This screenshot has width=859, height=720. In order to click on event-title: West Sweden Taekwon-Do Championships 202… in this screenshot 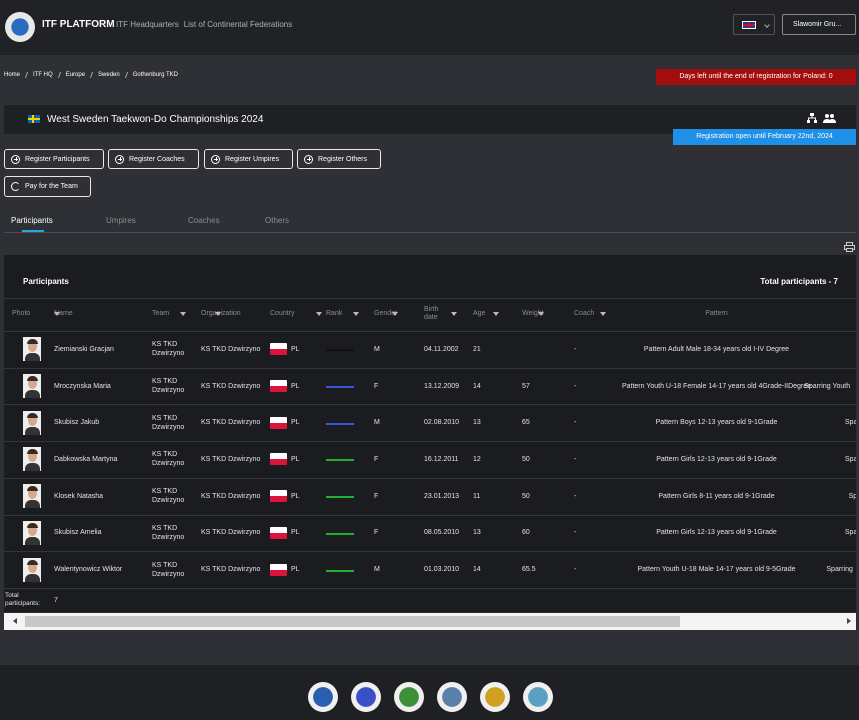, I will do `click(155, 119)`.